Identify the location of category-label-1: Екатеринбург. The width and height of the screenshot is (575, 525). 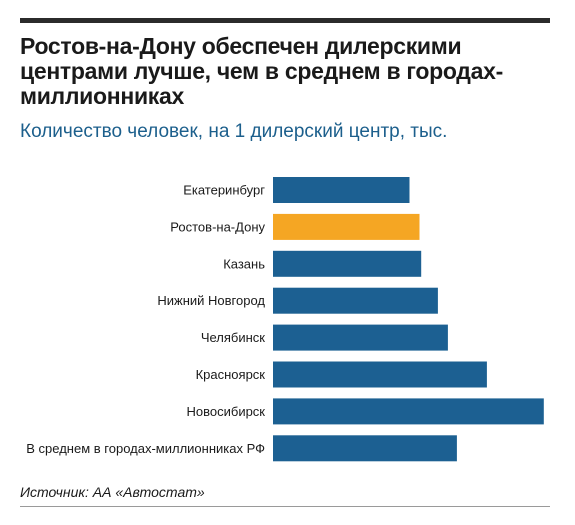
(224, 190).